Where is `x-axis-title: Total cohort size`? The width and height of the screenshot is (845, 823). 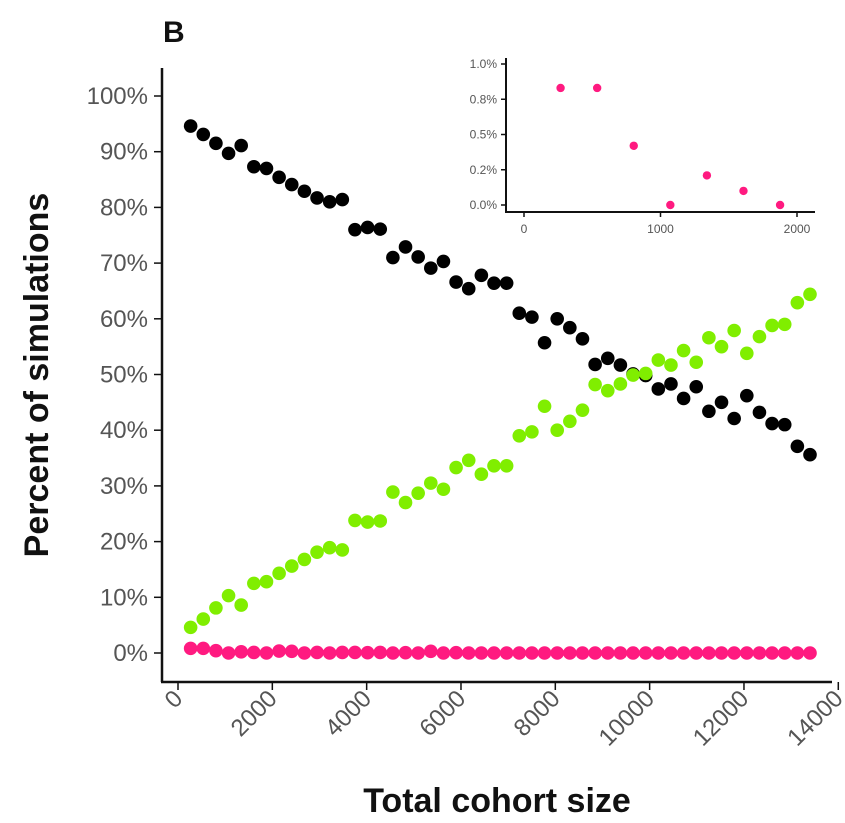
x-axis-title: Total cohort size is located at coordinates (497, 801).